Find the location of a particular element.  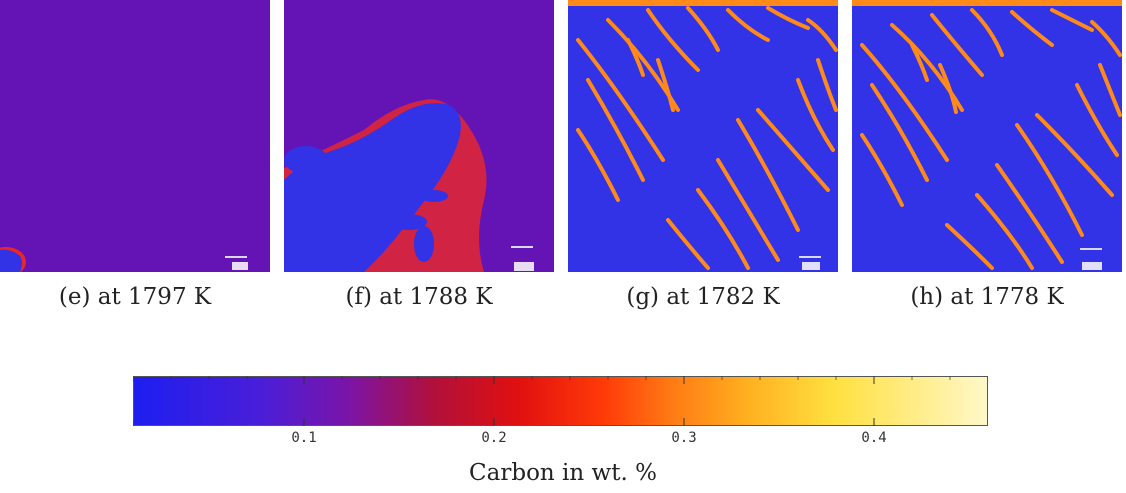

panel-h is located at coordinates (987, 136).